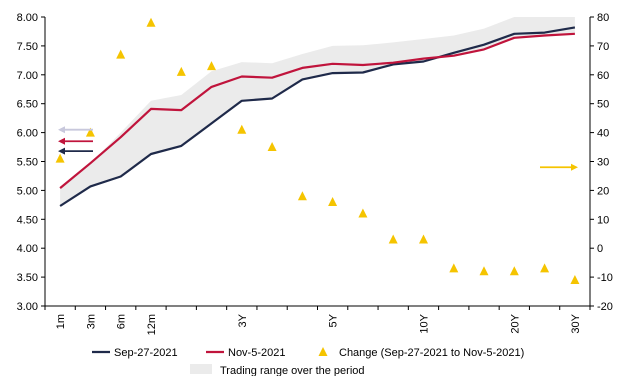 This screenshot has height=376, width=625. What do you see at coordinates (27, 163) in the screenshot?
I see `left-tick-label: 5.50` at bounding box center [27, 163].